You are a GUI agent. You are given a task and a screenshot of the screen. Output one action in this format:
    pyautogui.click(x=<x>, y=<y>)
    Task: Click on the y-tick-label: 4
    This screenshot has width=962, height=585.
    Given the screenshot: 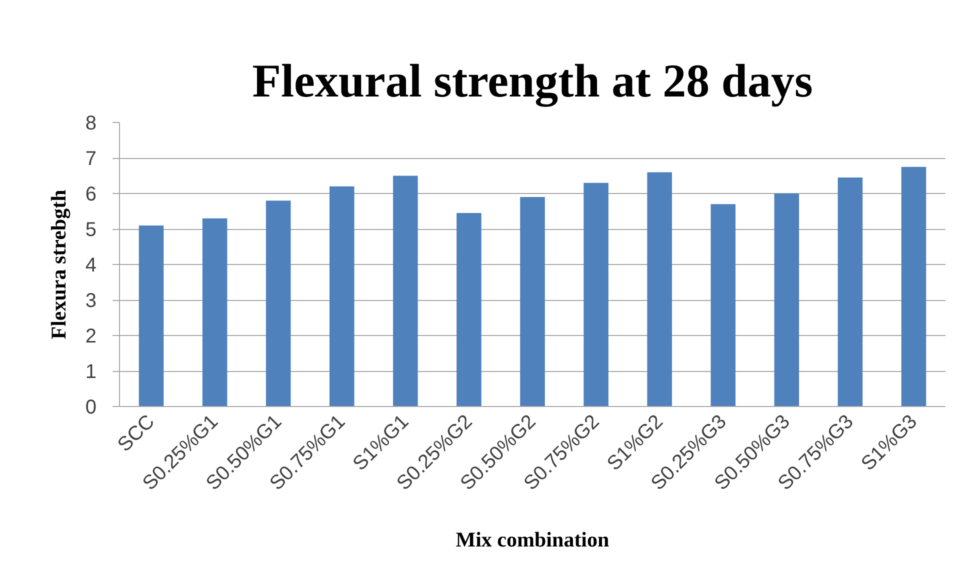 What is the action you would take?
    pyautogui.click(x=90, y=265)
    